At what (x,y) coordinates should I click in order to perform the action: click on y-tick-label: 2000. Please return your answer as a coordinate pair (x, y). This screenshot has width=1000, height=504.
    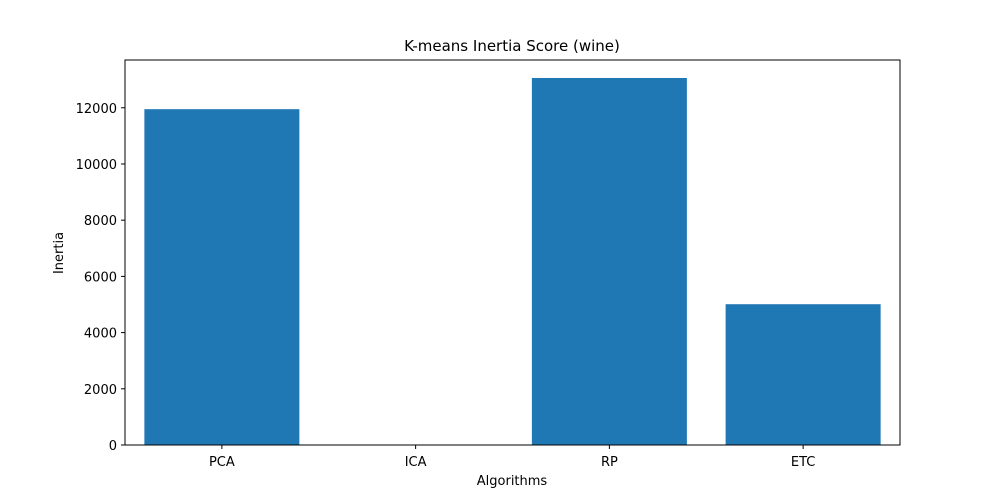
    Looking at the image, I should click on (100, 390).